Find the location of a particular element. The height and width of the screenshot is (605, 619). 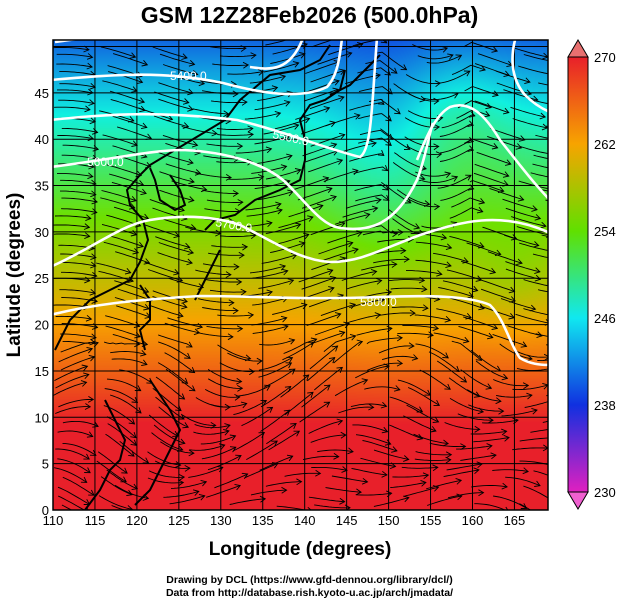

x-tick-label: 135 is located at coordinates (263, 520).